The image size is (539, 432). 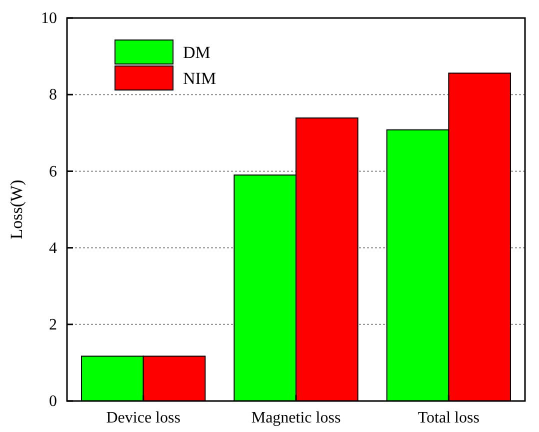 I want to click on y-tick-label: 10, so click(x=49, y=19).